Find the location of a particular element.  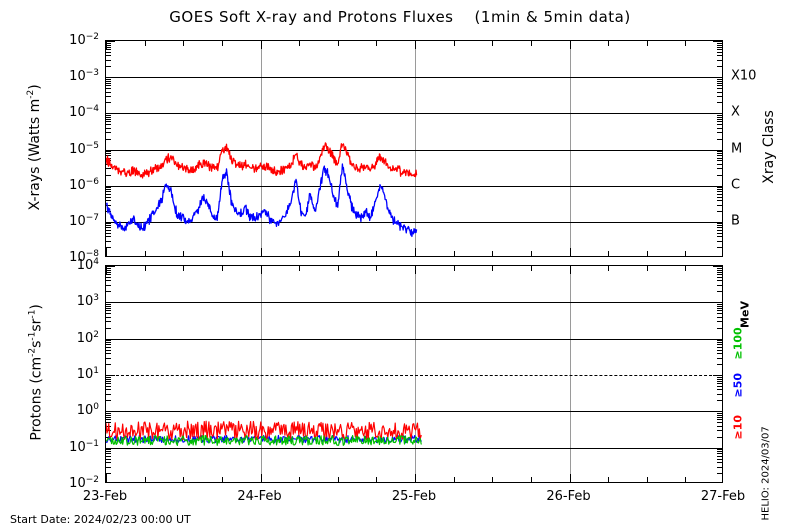

proton-energy-legend-3: ≥10 is located at coordinates (738, 427).